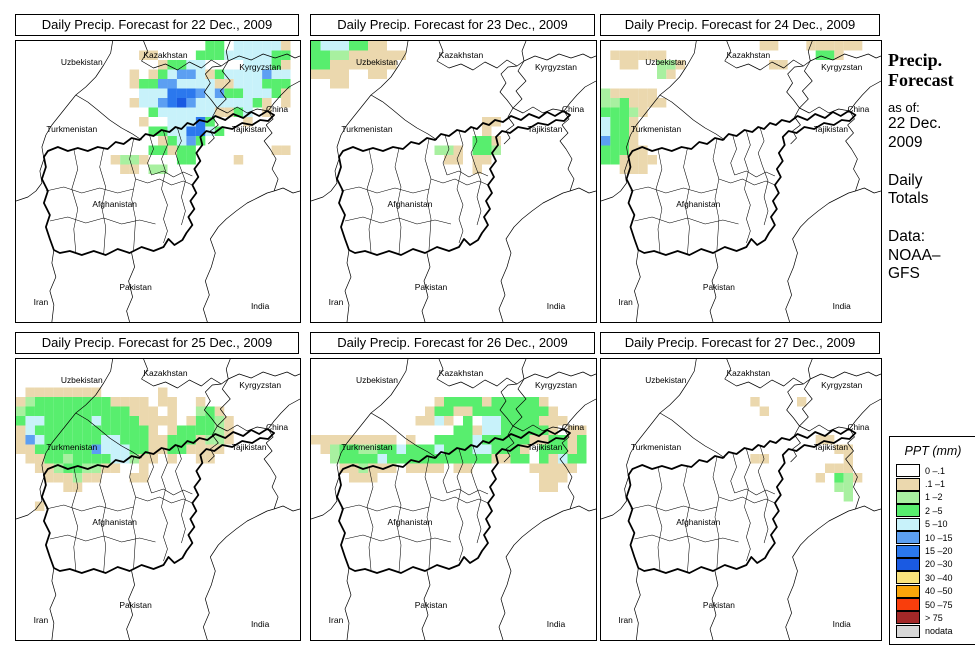 This screenshot has height=646, width=975. I want to click on precip-map-26dec, so click(453, 499).